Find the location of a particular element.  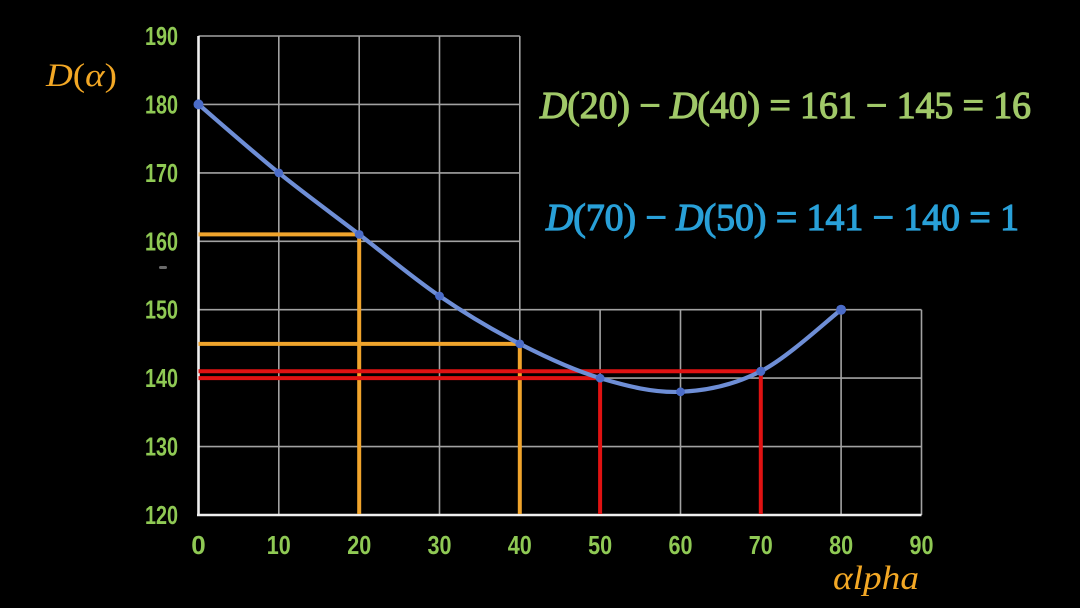

svg-text: 60 is located at coordinates (681, 545).